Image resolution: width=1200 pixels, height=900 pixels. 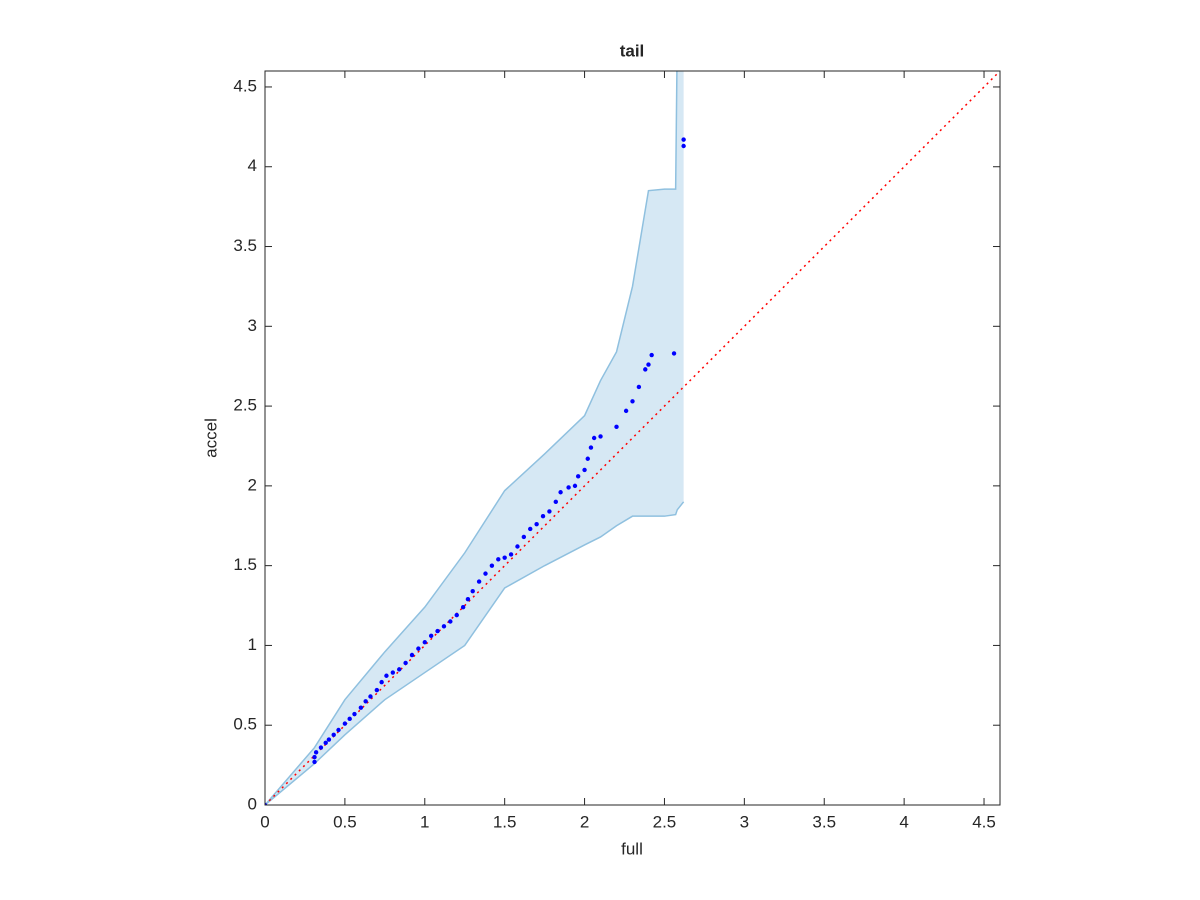 I want to click on x-tick-label: 0.5, so click(x=345, y=821).